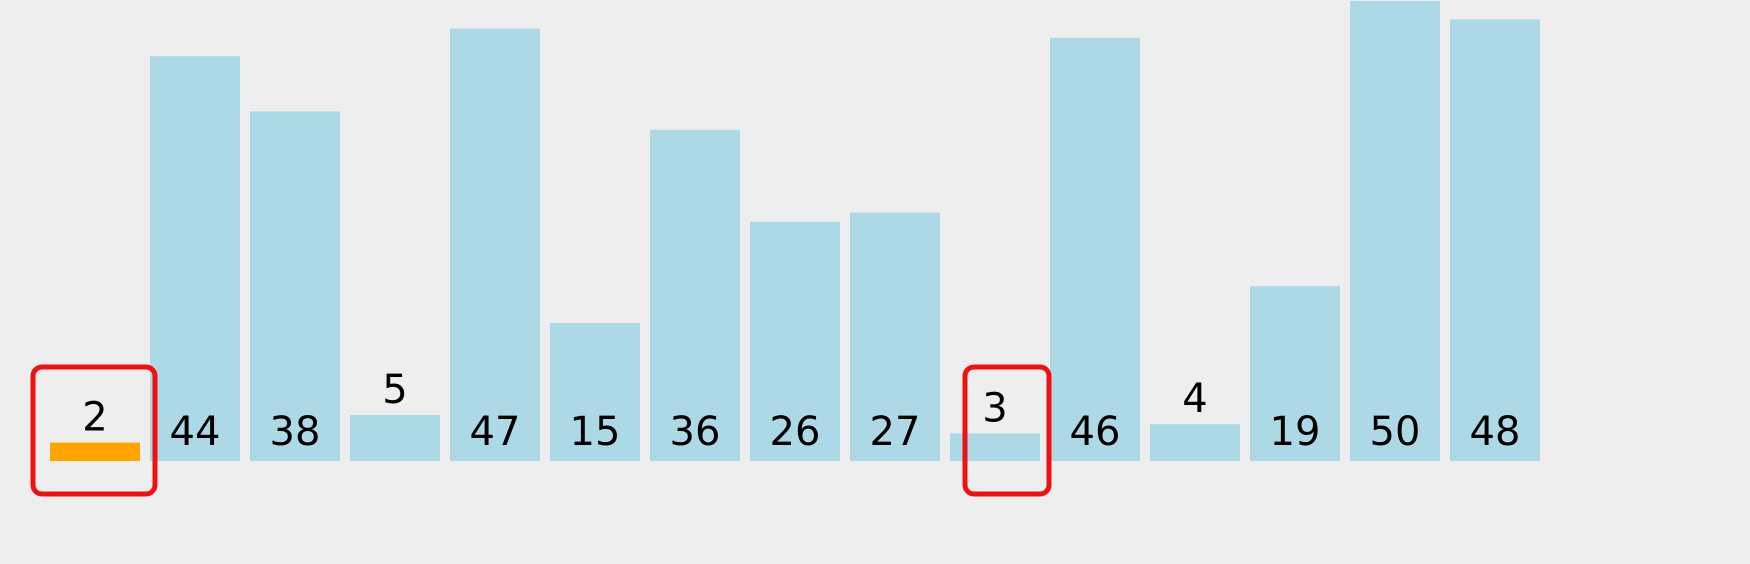 Image resolution: width=1750 pixels, height=564 pixels. I want to click on bar-value-label-3: 5, so click(394, 390).